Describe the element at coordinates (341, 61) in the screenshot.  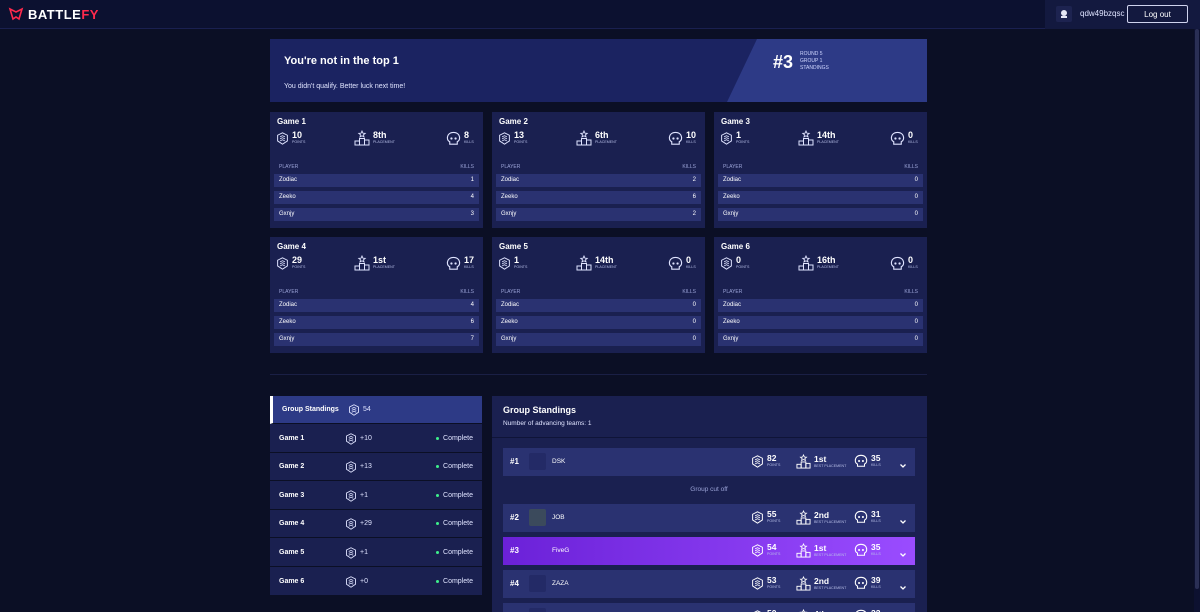
I see `banner-title: You're not in the top 1` at that location.